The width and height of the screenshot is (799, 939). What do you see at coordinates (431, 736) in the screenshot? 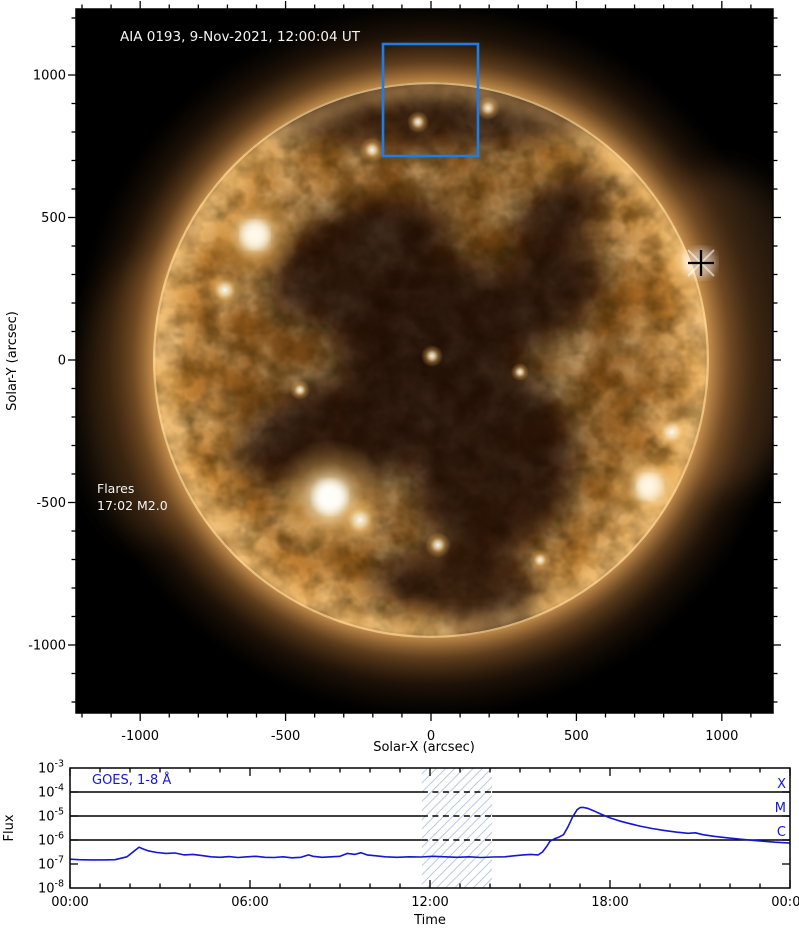
I see `aia-xtick-label: 0` at bounding box center [431, 736].